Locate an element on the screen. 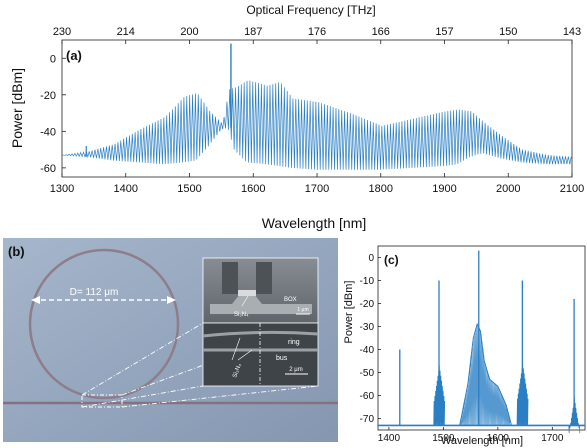  microring is located at coordinates (104, 324).